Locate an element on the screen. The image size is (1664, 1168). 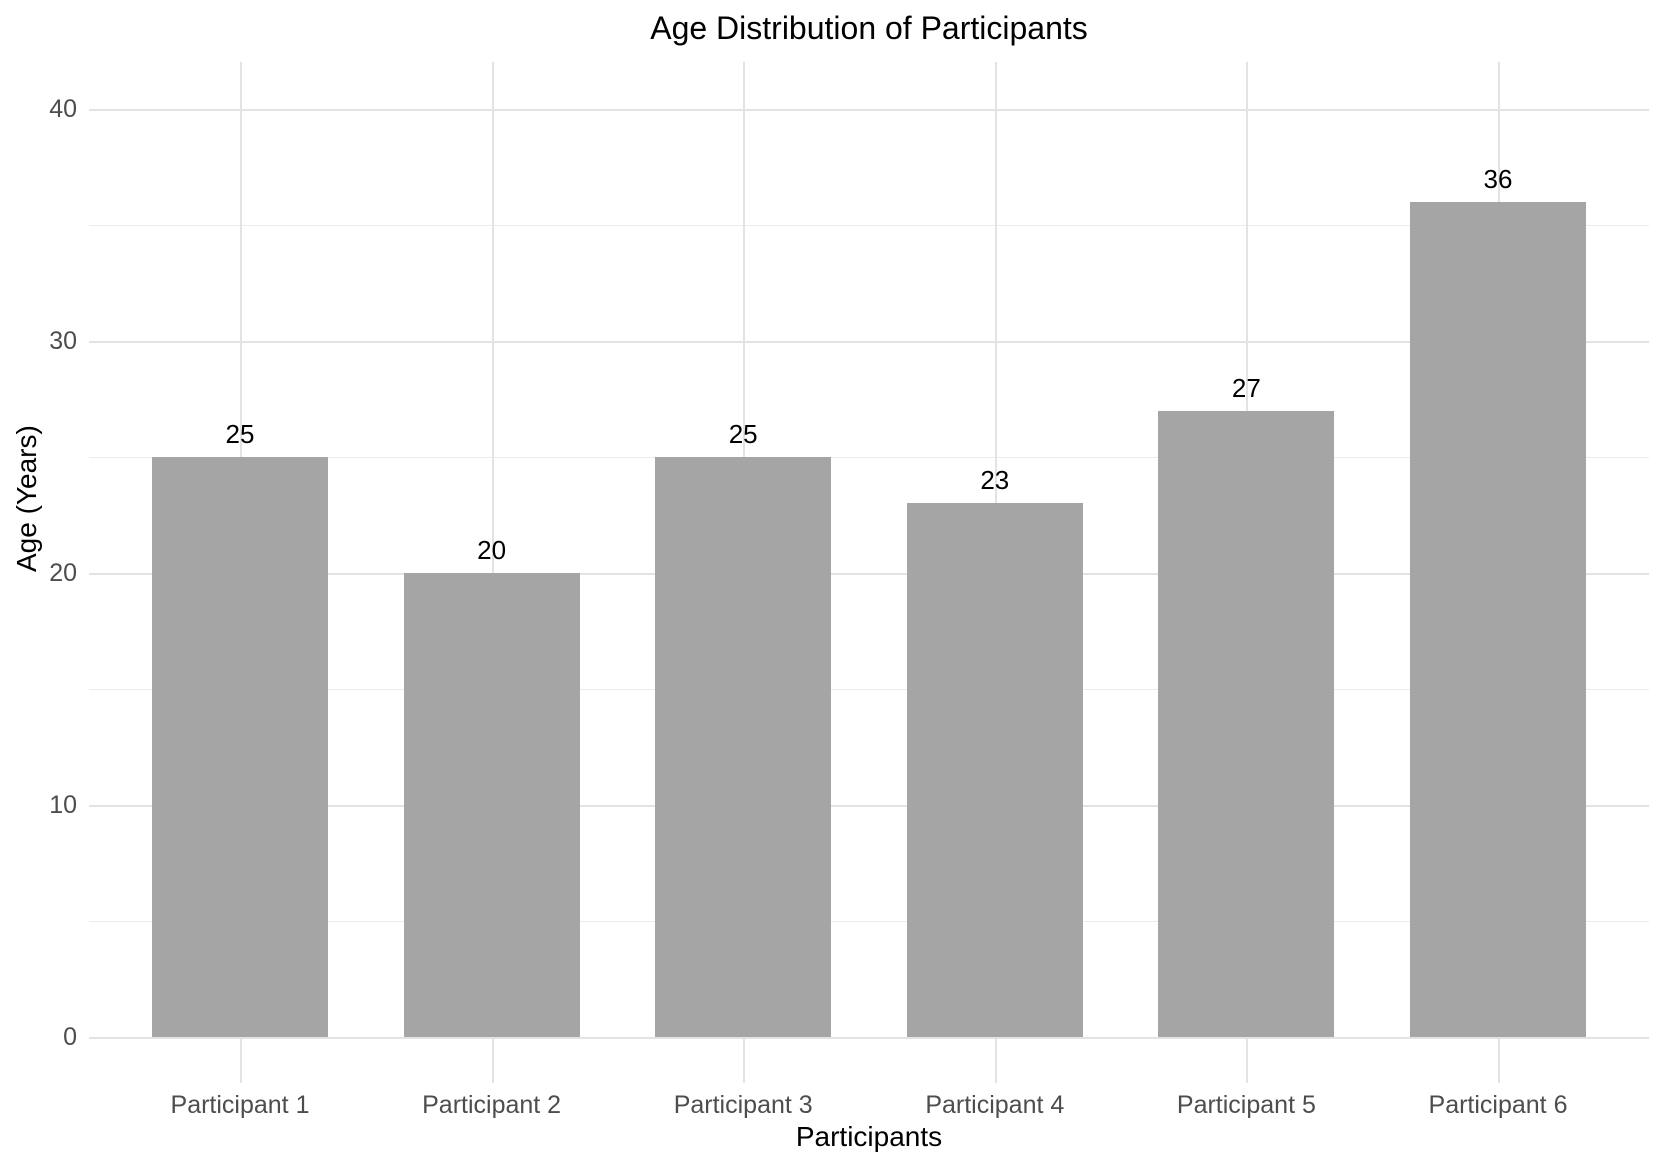
gridline-minor-y5 is located at coordinates (869, 921).